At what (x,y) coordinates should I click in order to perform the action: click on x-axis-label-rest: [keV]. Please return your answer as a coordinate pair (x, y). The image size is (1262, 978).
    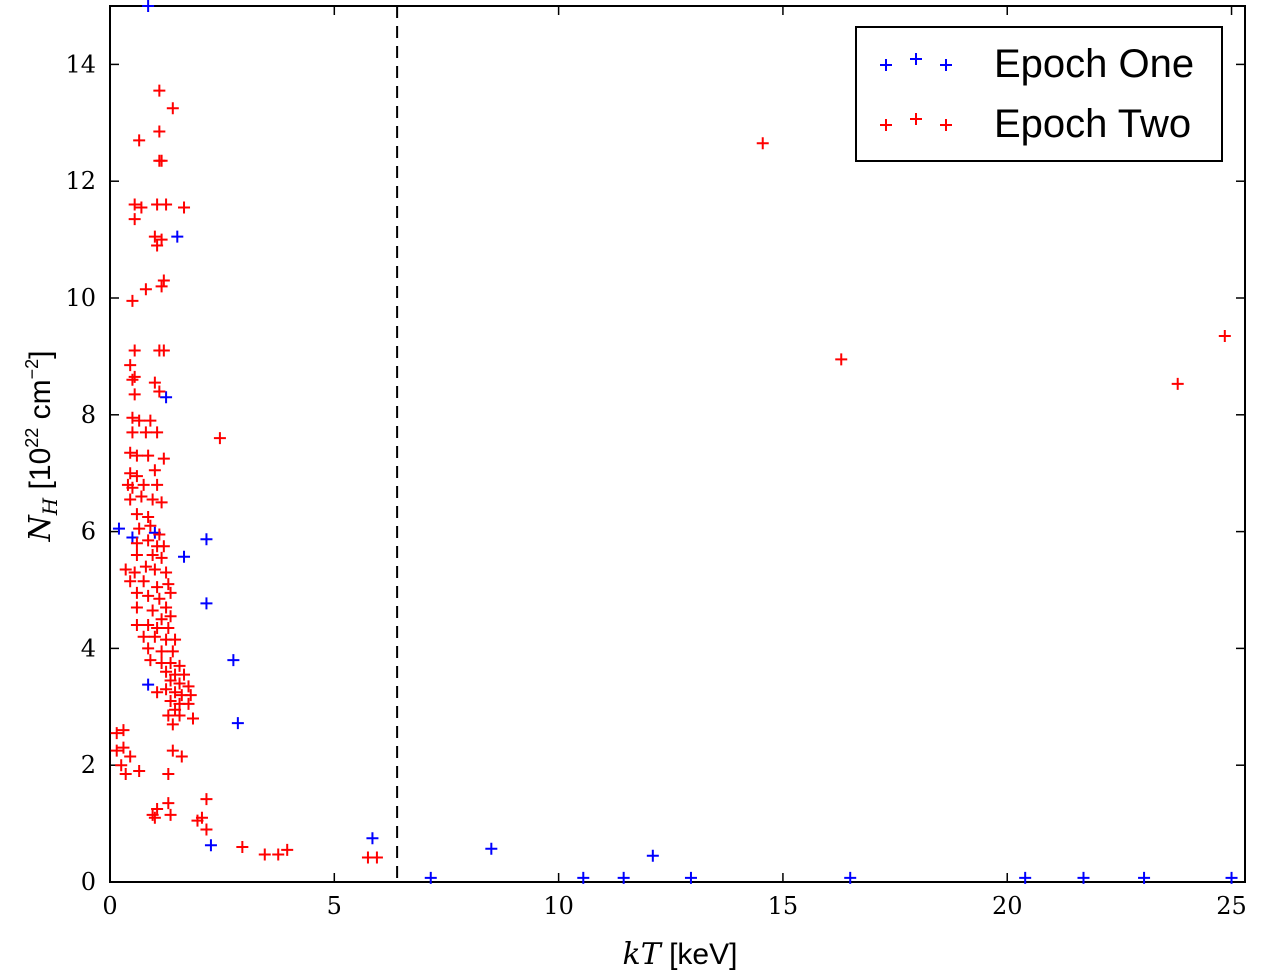
    Looking at the image, I should click on (699, 954).